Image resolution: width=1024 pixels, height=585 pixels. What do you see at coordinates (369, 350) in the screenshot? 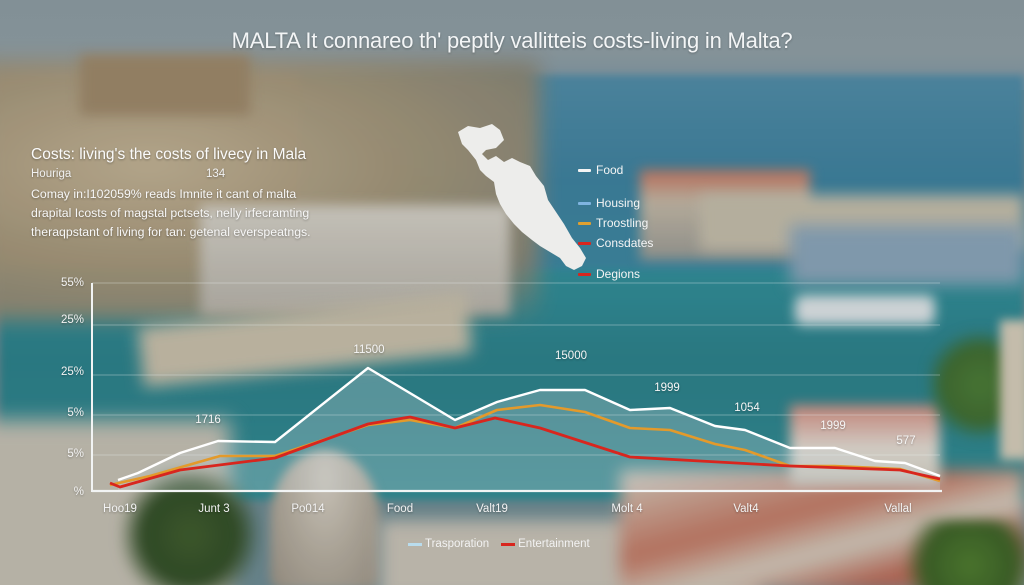
I see `data-point-label: 11500` at bounding box center [369, 350].